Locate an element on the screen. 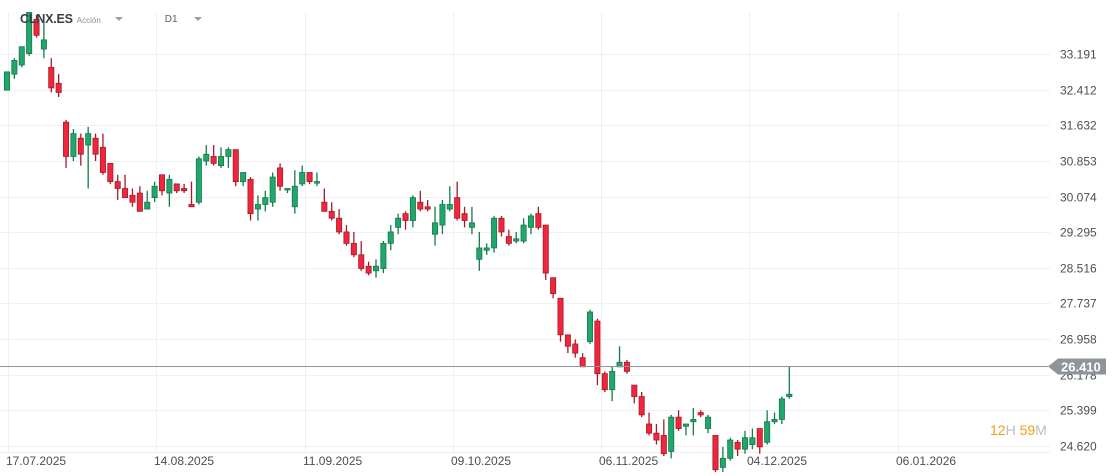  timeframe-selector: D1 is located at coordinates (171, 19).